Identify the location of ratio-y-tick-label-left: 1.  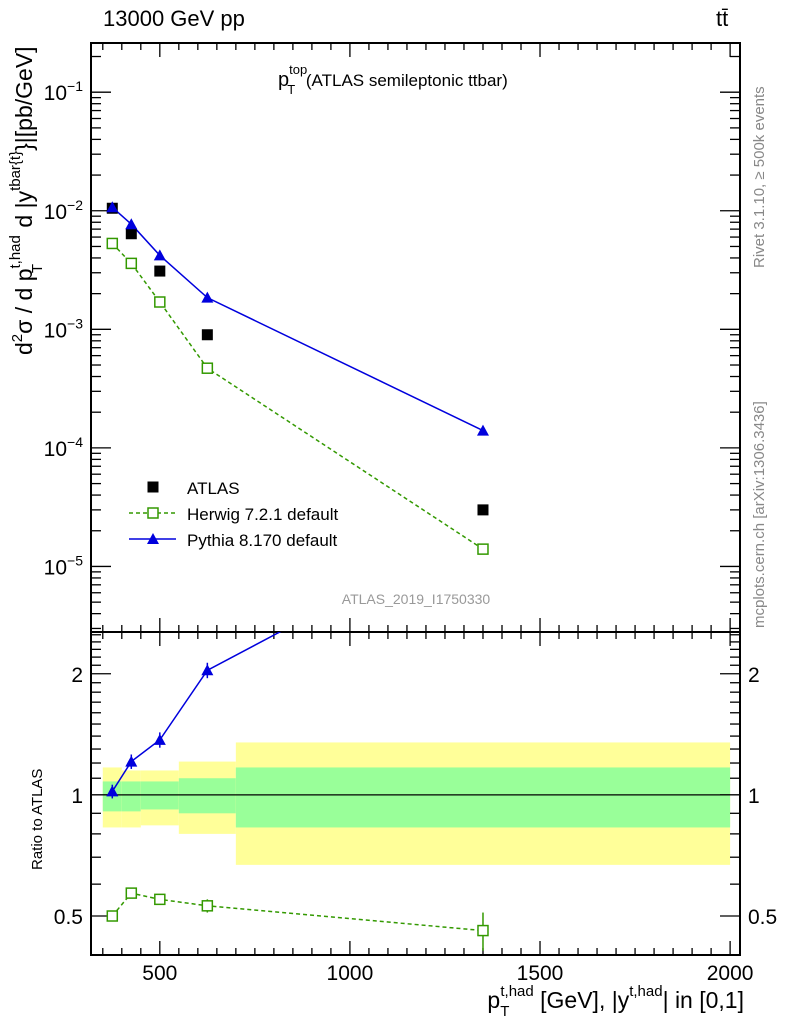
(77, 796).